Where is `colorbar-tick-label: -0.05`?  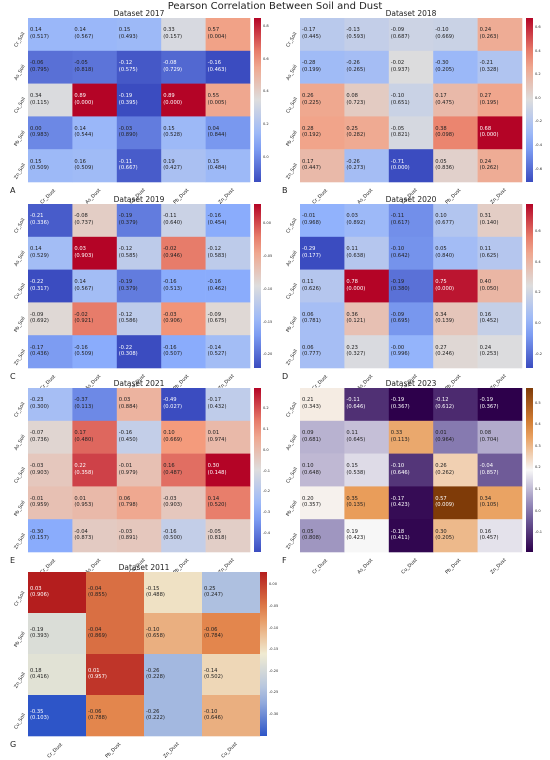 colorbar-tick-label: -0.05 is located at coordinates (274, 606).